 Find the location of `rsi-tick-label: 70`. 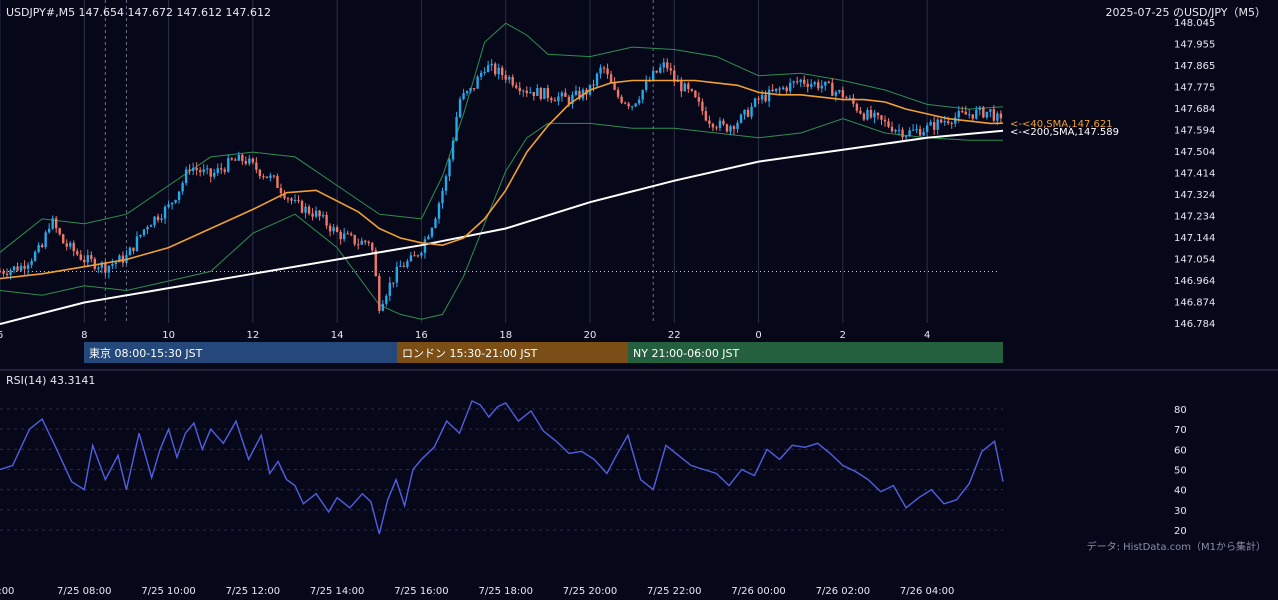

rsi-tick-label: 70 is located at coordinates (1180, 430).